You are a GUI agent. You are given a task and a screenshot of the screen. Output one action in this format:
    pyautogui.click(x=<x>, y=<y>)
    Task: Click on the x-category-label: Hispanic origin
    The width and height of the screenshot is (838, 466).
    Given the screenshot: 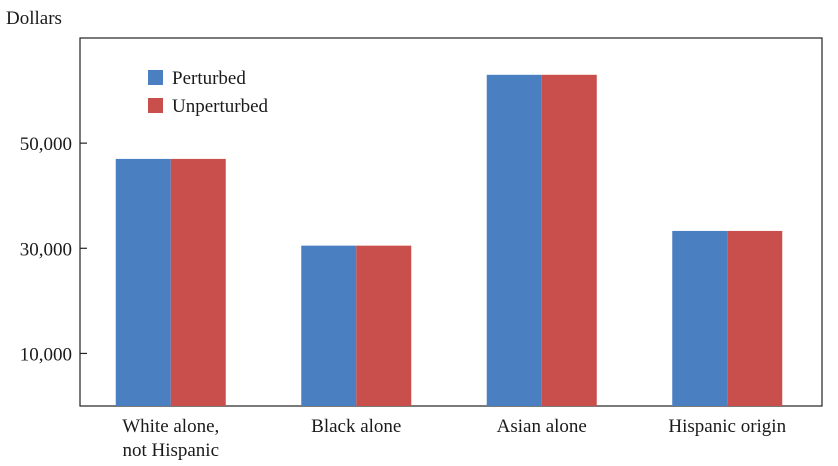 What is the action you would take?
    pyautogui.click(x=727, y=426)
    